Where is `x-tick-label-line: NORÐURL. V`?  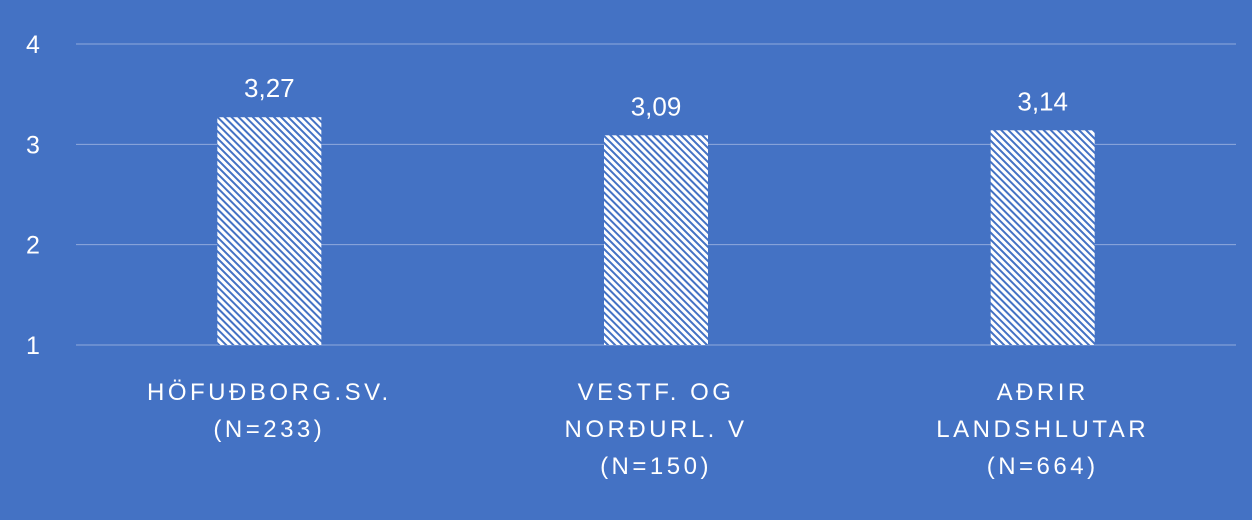
x-tick-label-line: NORÐURL. V is located at coordinates (655, 429).